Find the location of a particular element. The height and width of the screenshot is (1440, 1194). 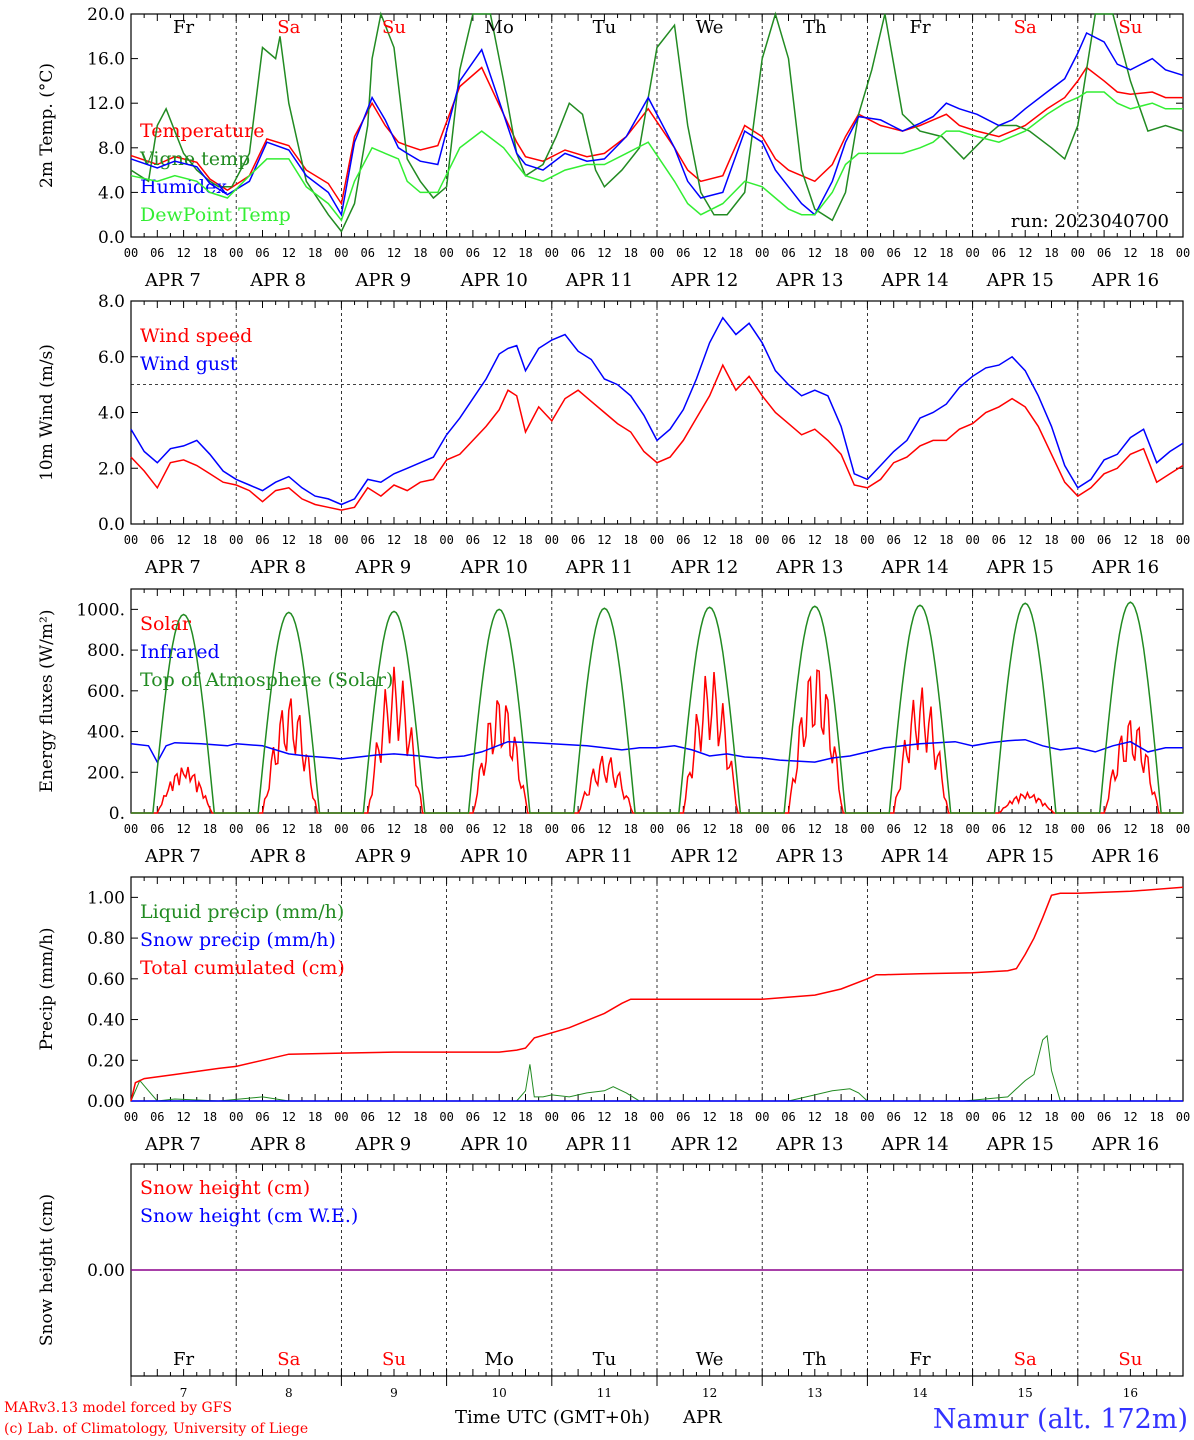

y-tick-label: 0.40 is located at coordinates (106, 1021).